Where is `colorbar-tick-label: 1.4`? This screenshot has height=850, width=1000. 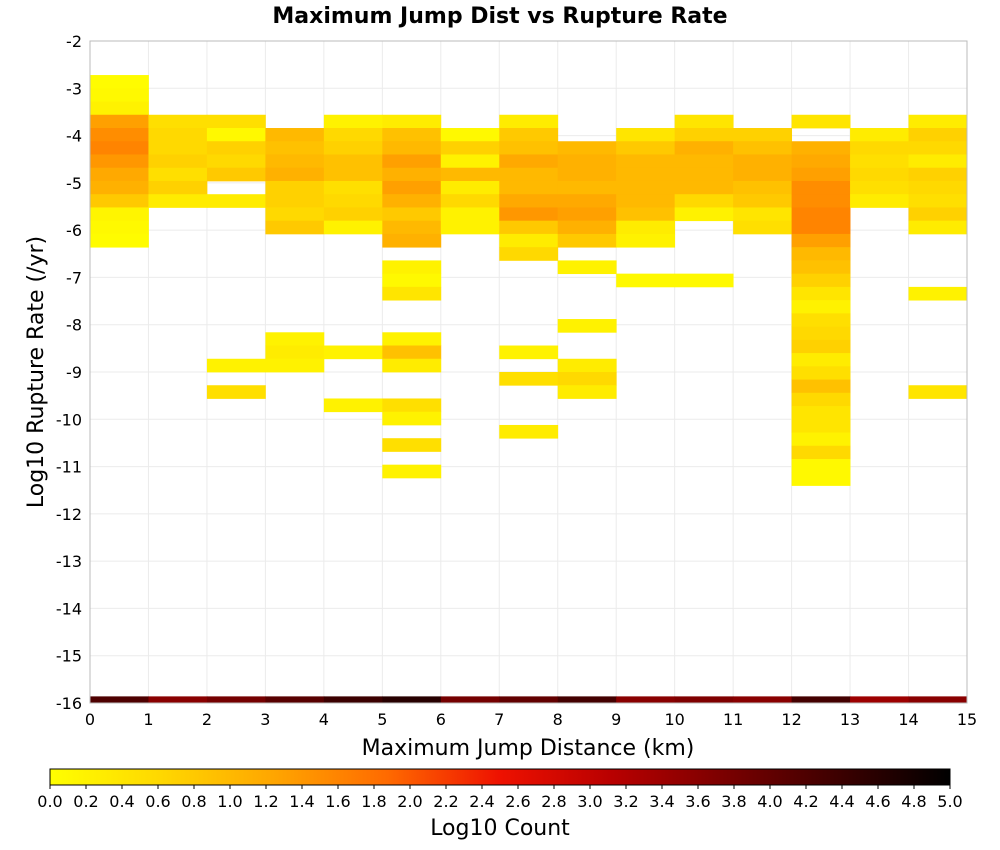 colorbar-tick-label: 1.4 is located at coordinates (301, 801).